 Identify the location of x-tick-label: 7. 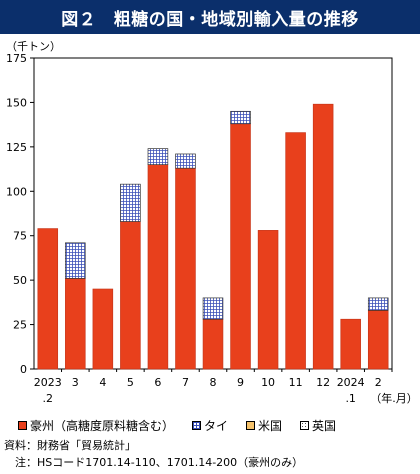
(185, 382).